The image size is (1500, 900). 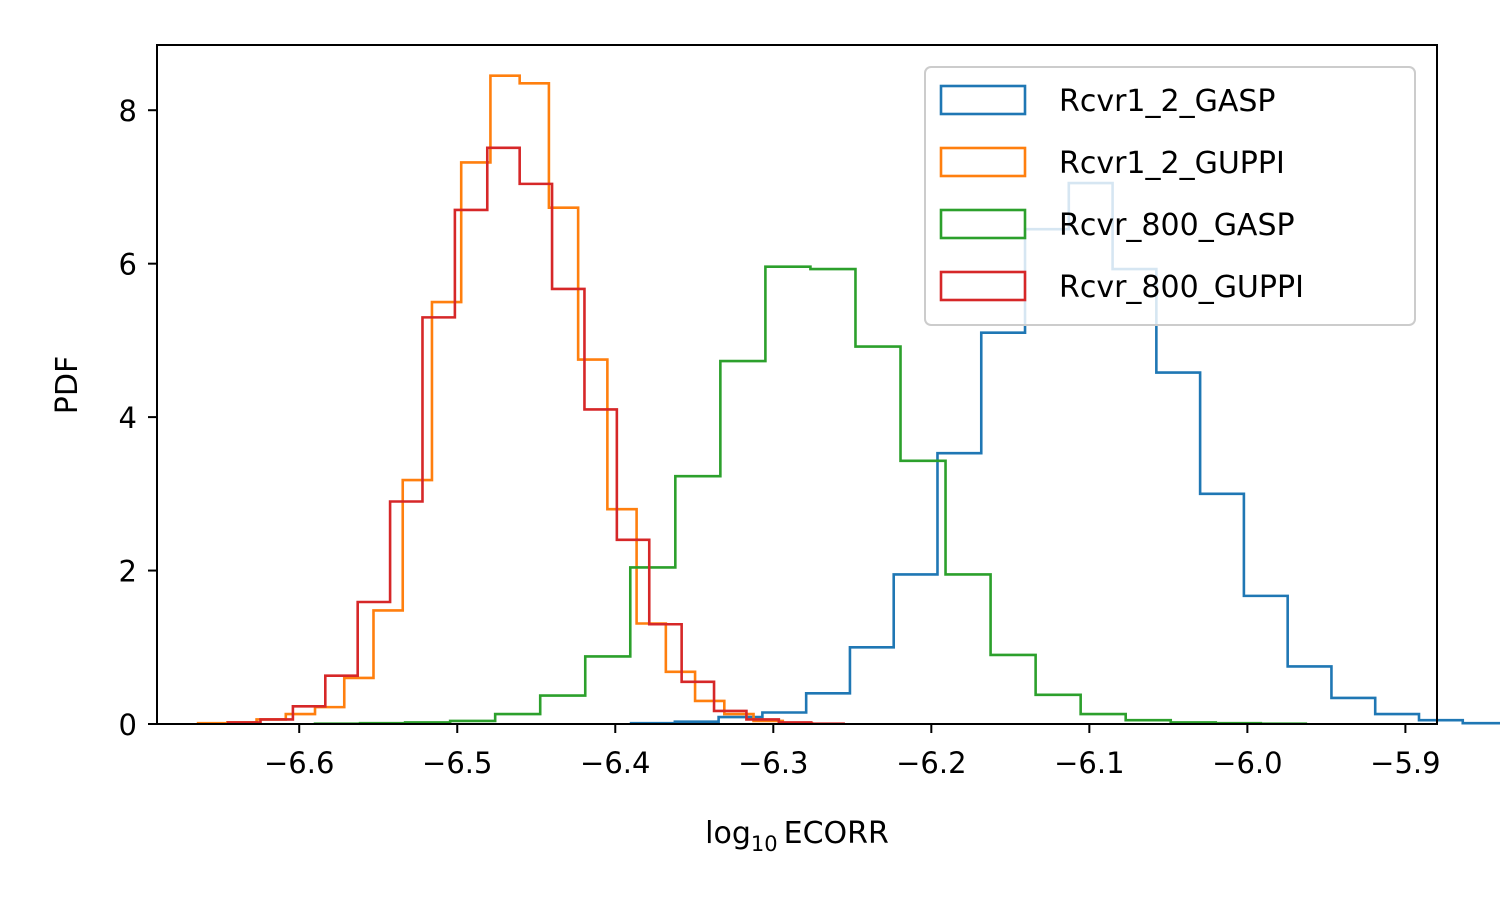 What do you see at coordinates (615, 763) in the screenshot?
I see `x-tick-label: −6.4` at bounding box center [615, 763].